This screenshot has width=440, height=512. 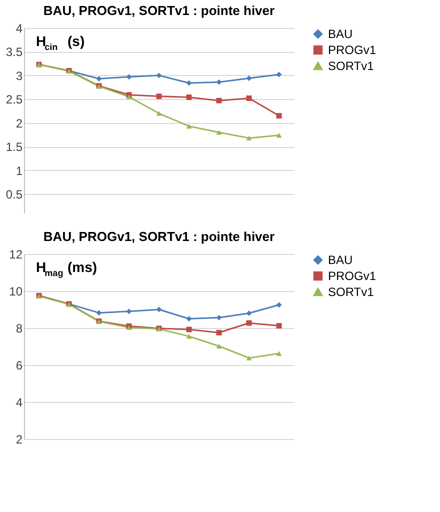 What do you see at coordinates (19, 365) in the screenshot?
I see `y-tick-label: 6` at bounding box center [19, 365].